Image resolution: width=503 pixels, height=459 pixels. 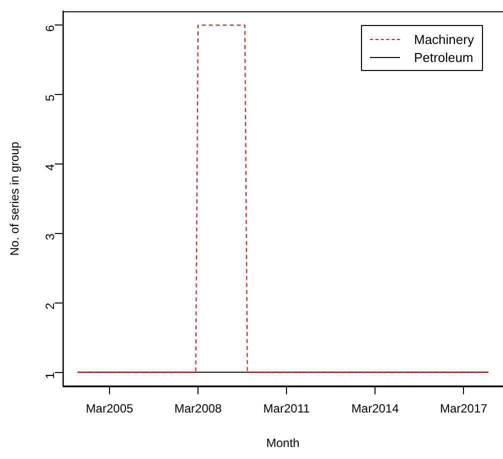 What do you see at coordinates (286, 409) in the screenshot?
I see `x-tick-label: Mar2011` at bounding box center [286, 409].